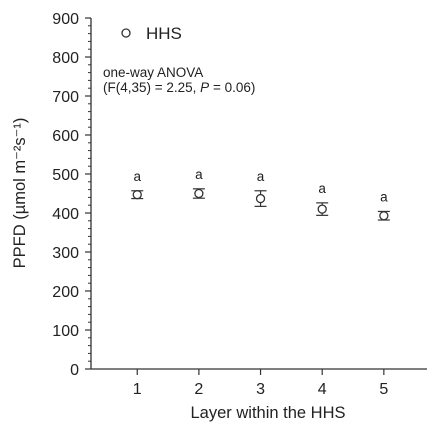 The image size is (428, 427). What do you see at coordinates (151, 87) in the screenshot?
I see `anova-stat-prefix: (F(4,35) = 2.25,` at bounding box center [151, 87].